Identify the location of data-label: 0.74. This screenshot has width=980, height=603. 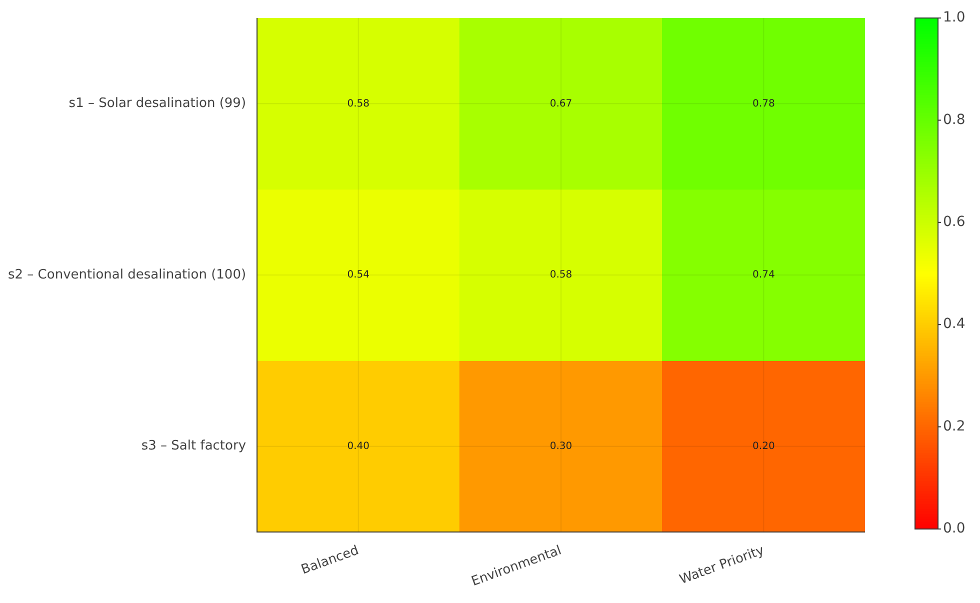
(763, 275).